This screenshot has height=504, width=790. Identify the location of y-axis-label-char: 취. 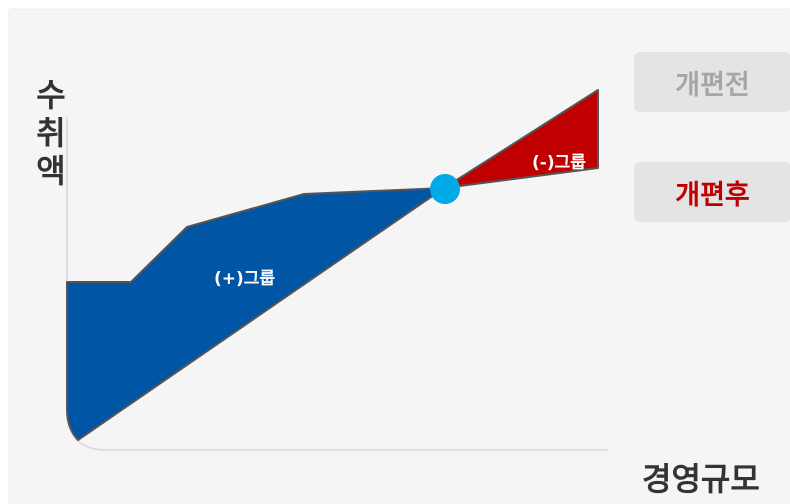
(51, 133).